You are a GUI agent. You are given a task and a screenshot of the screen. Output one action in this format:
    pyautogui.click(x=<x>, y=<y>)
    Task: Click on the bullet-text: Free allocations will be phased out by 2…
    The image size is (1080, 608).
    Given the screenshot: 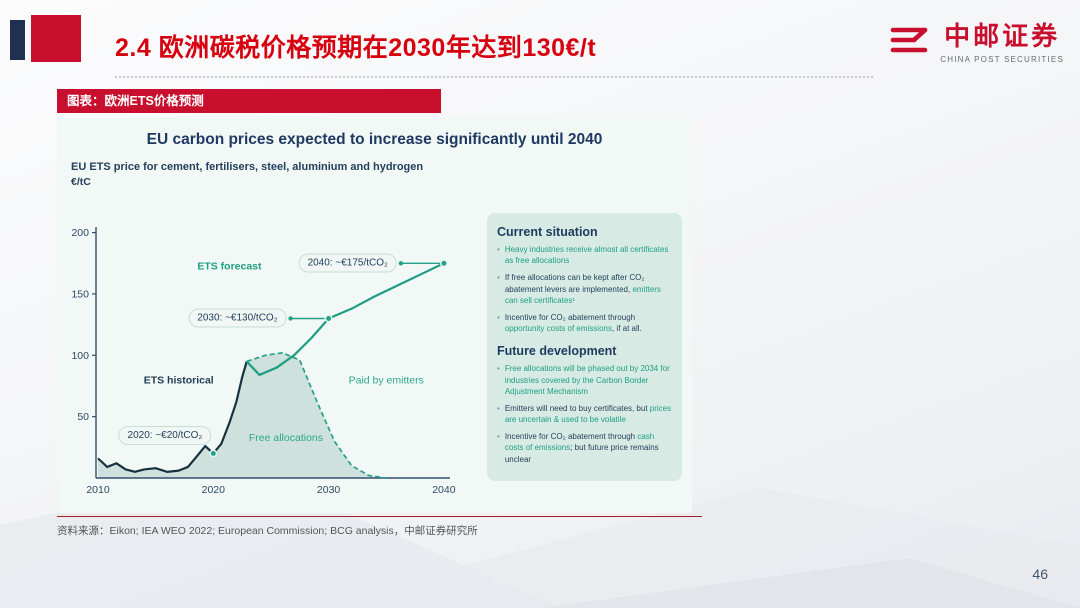 What is the action you would take?
    pyautogui.click(x=587, y=380)
    